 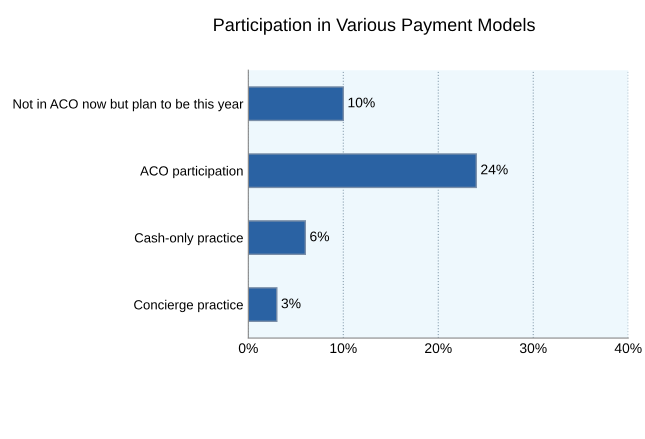 What do you see at coordinates (320, 237) in the screenshot?
I see `data-label: 6%` at bounding box center [320, 237].